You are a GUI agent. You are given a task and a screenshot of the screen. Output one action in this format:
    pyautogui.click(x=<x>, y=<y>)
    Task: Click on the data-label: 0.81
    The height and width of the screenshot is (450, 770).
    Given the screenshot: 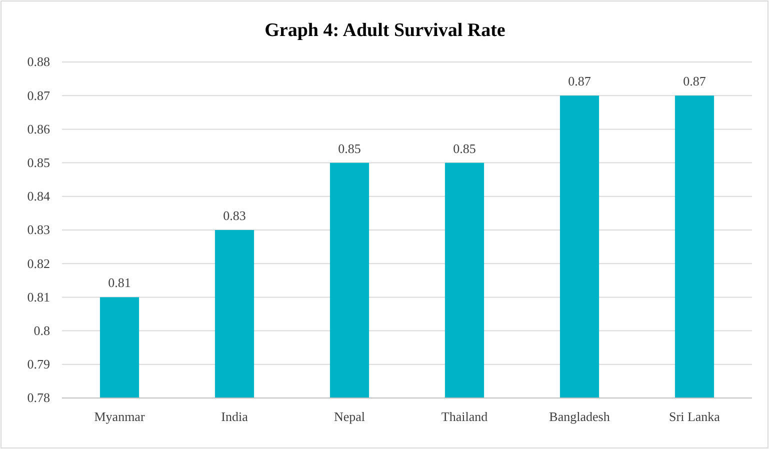 What is the action you would take?
    pyautogui.click(x=119, y=282)
    